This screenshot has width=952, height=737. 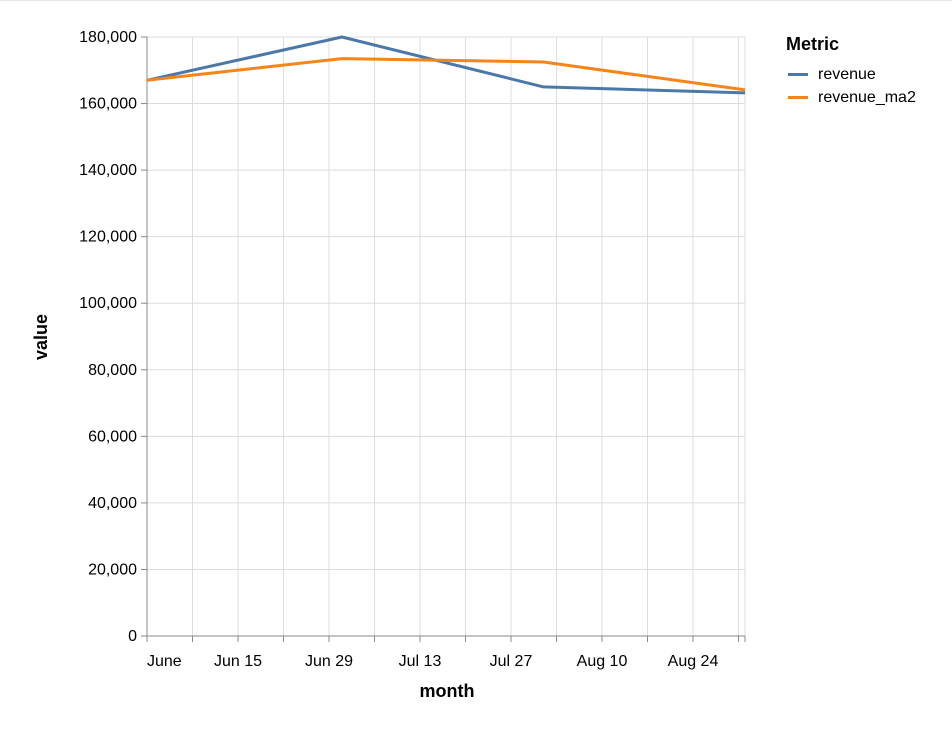 What do you see at coordinates (238, 661) in the screenshot?
I see `x-tick-label: Jun 15` at bounding box center [238, 661].